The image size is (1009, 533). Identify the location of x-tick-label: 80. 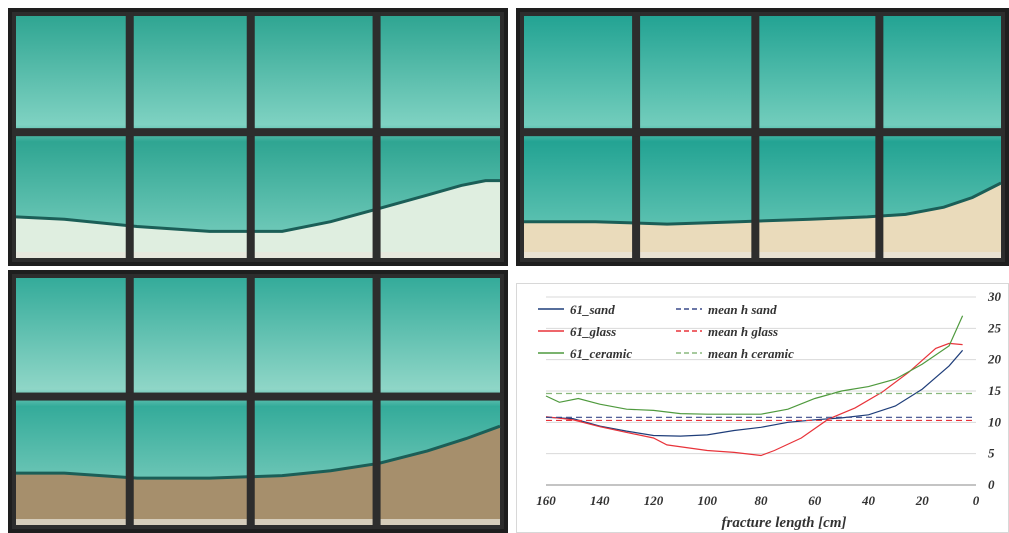
(762, 500).